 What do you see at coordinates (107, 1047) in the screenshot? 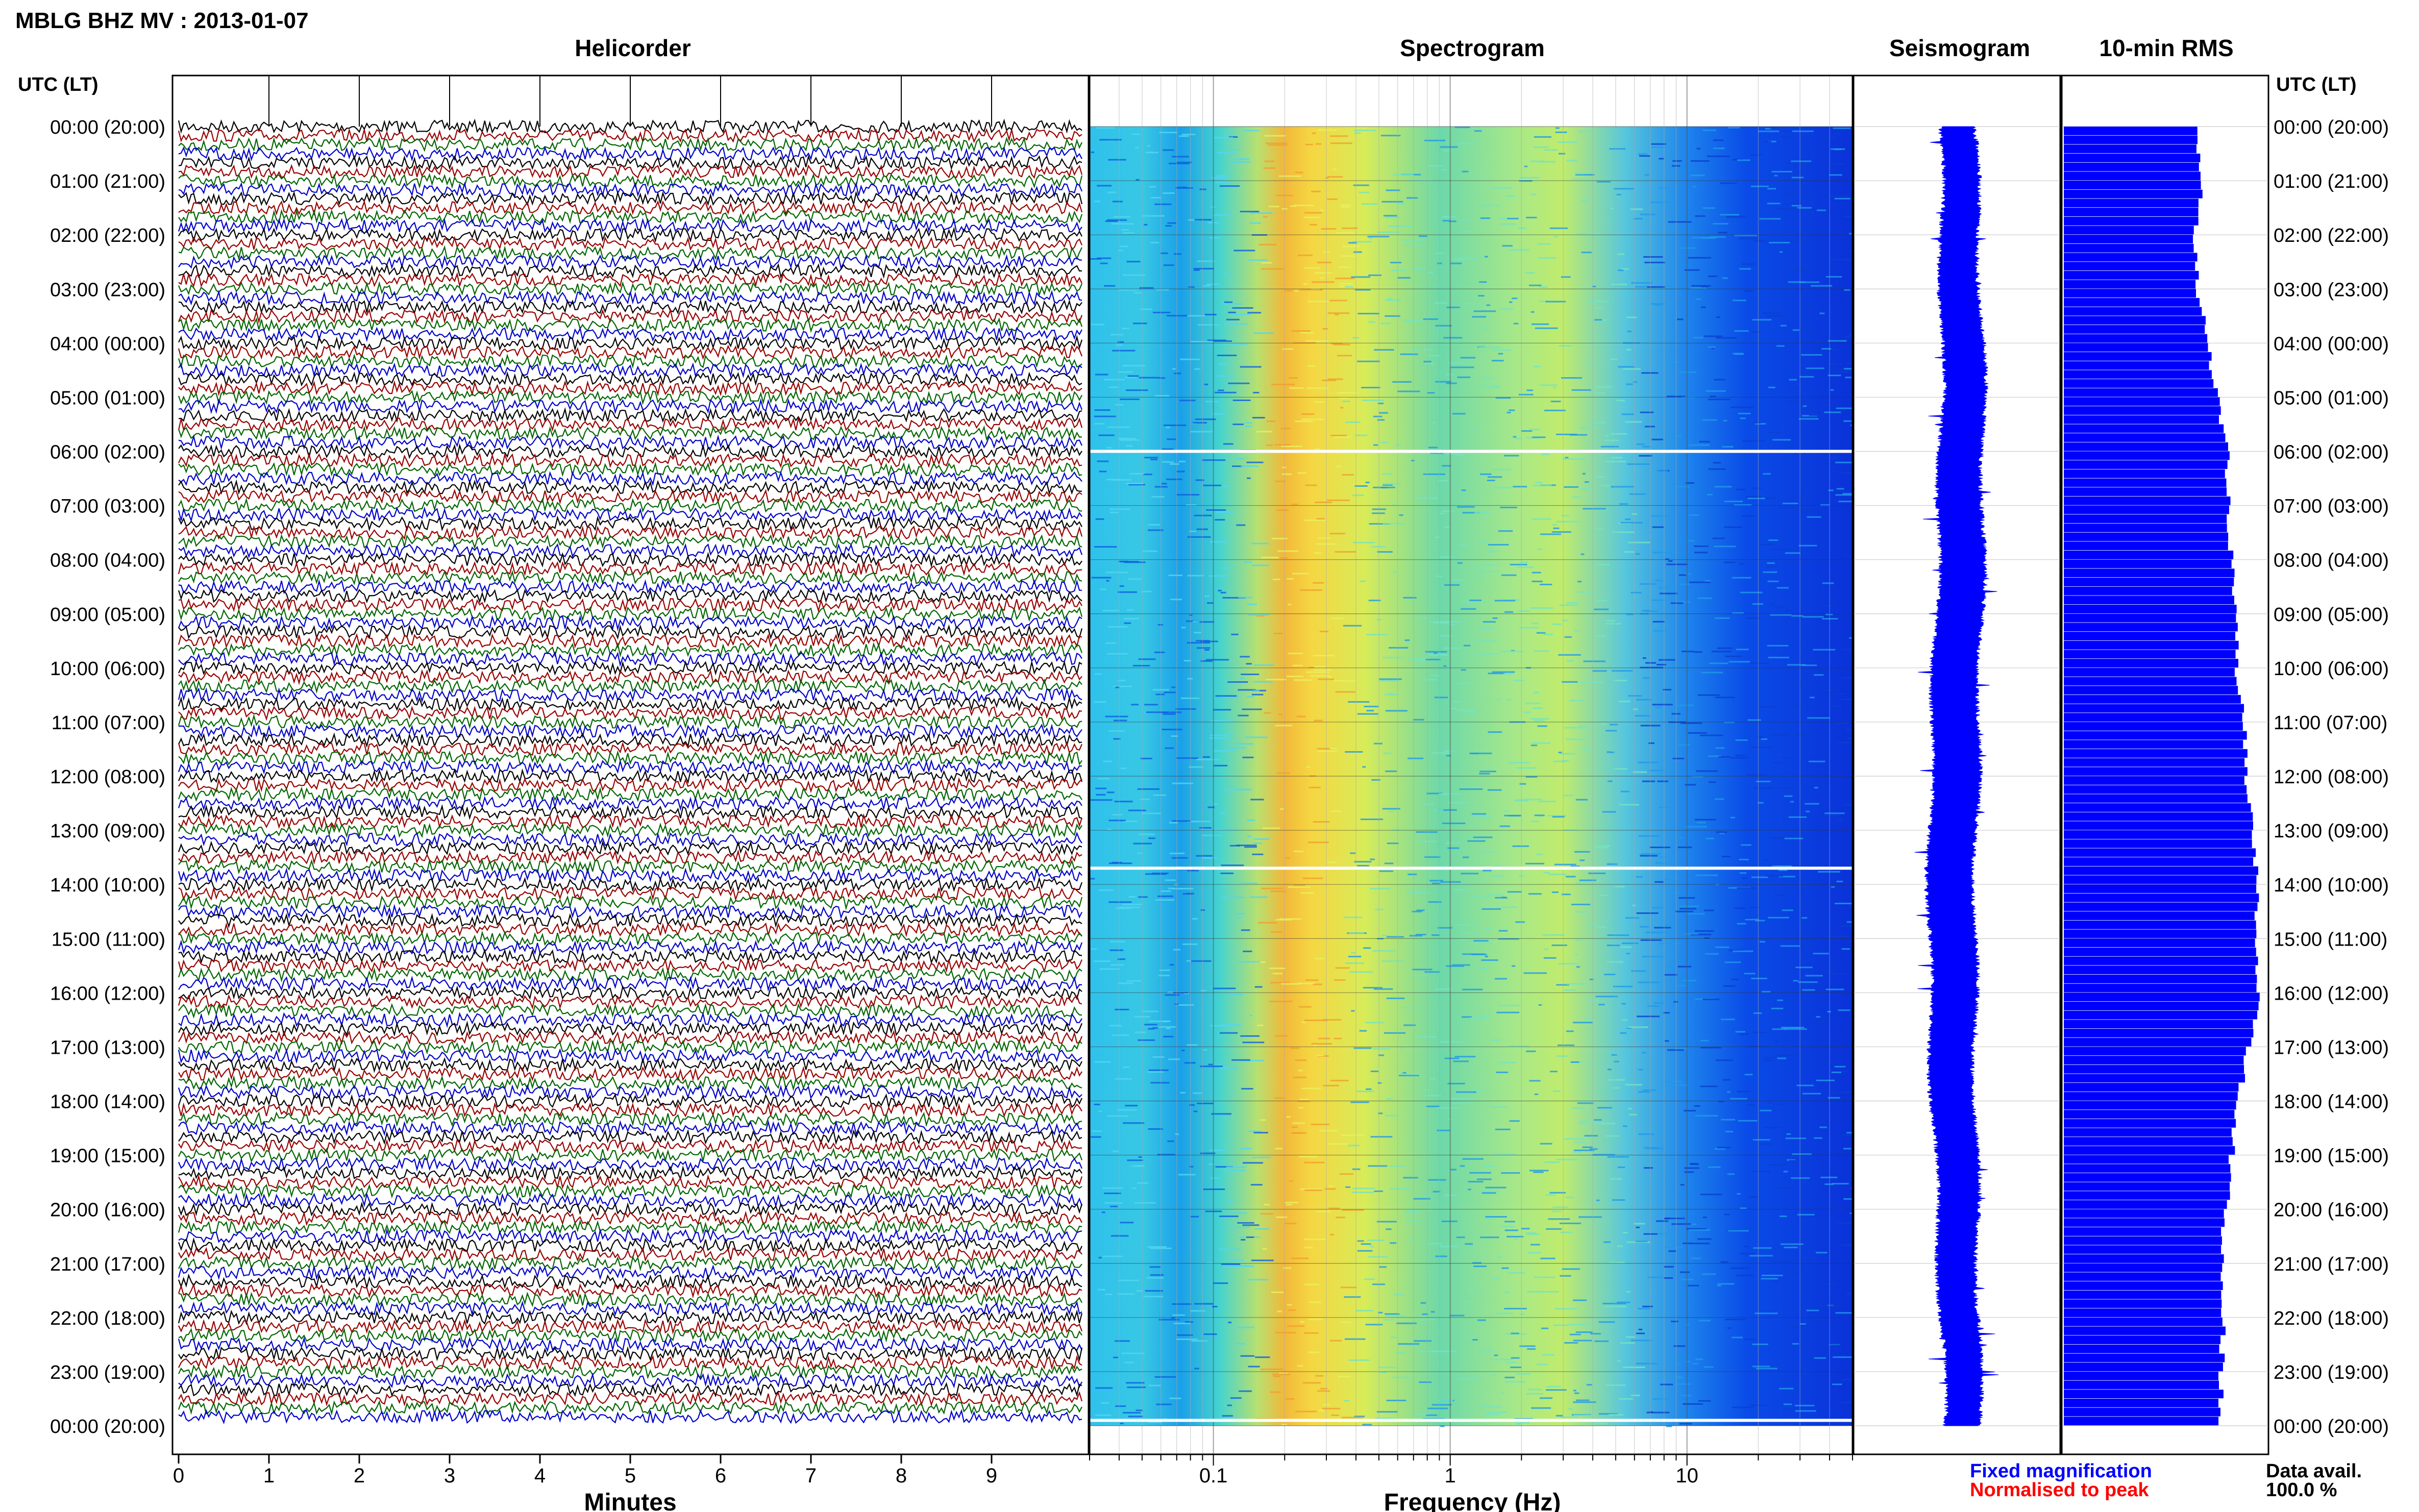
I see `time-label-left: 17:00 (13:00)` at bounding box center [107, 1047].